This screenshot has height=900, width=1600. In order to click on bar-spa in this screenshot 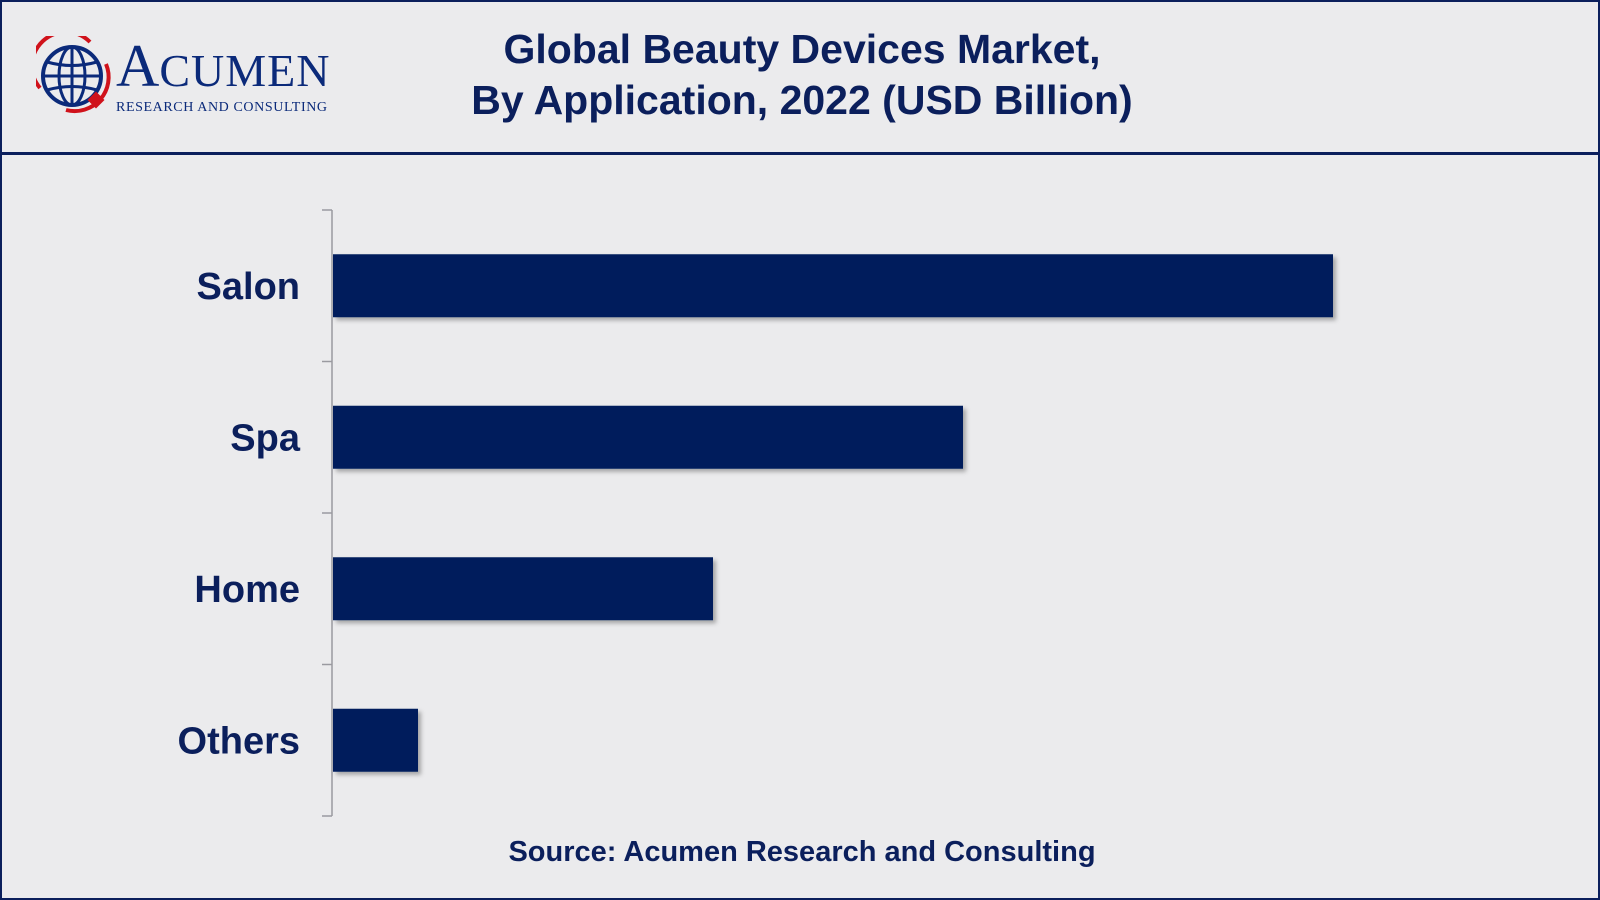, I will do `click(648, 437)`.